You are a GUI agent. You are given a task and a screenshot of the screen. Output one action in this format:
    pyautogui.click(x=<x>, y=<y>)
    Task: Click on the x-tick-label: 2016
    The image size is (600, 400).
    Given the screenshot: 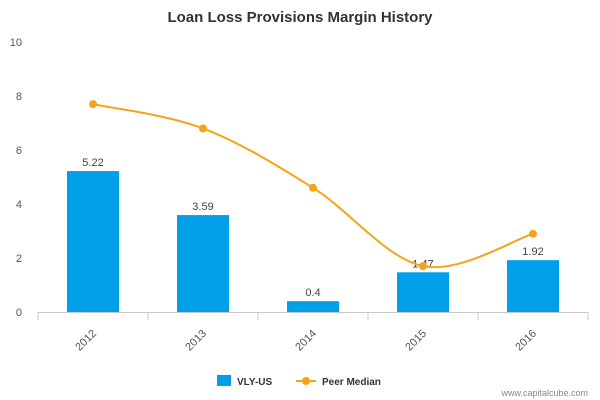 What is the action you would take?
    pyautogui.click(x=526, y=341)
    